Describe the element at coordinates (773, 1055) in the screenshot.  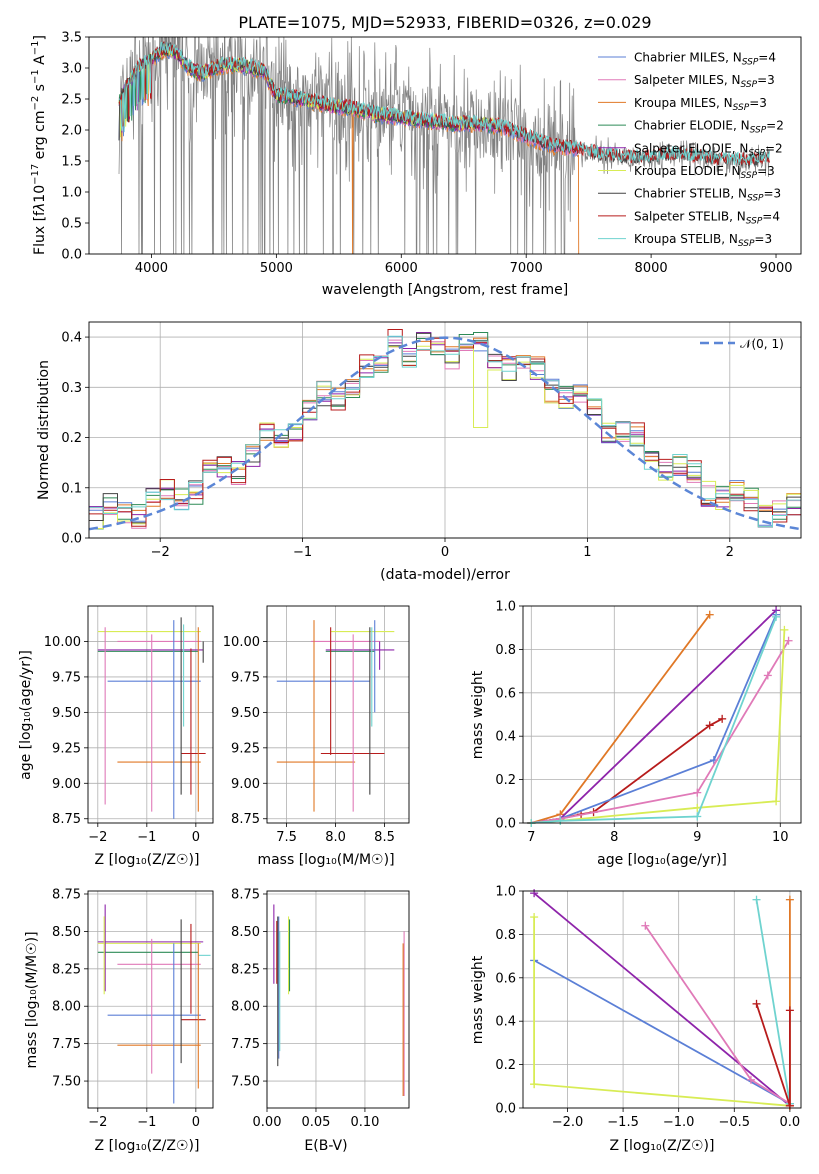
I see `series-line-salpeter_stelib` at that location.